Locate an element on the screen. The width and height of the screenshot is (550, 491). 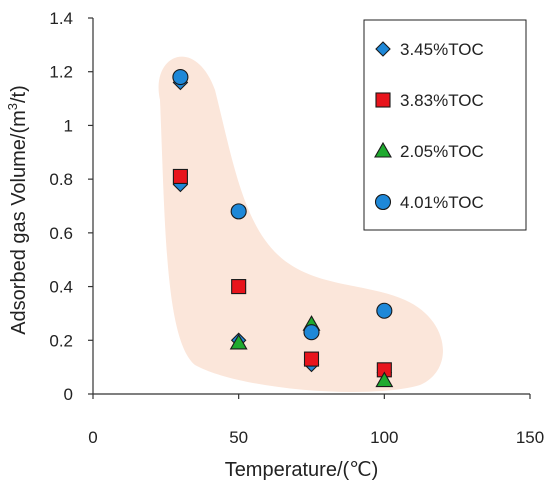
legend-marker-circle is located at coordinates (383, 202).